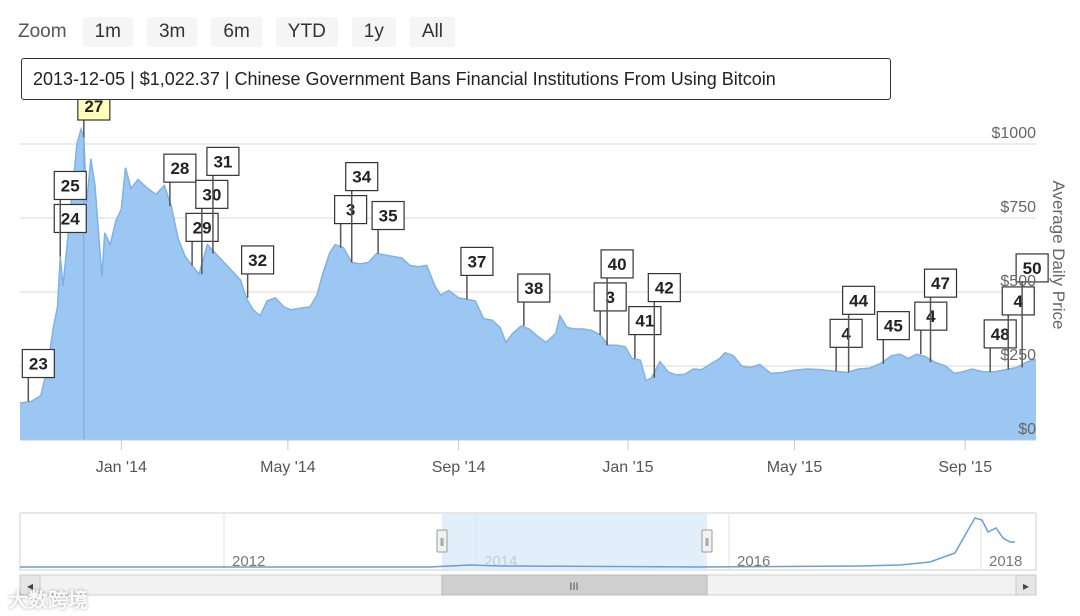 This screenshot has height=616, width=1080. I want to click on flag-label: 44, so click(858, 300).